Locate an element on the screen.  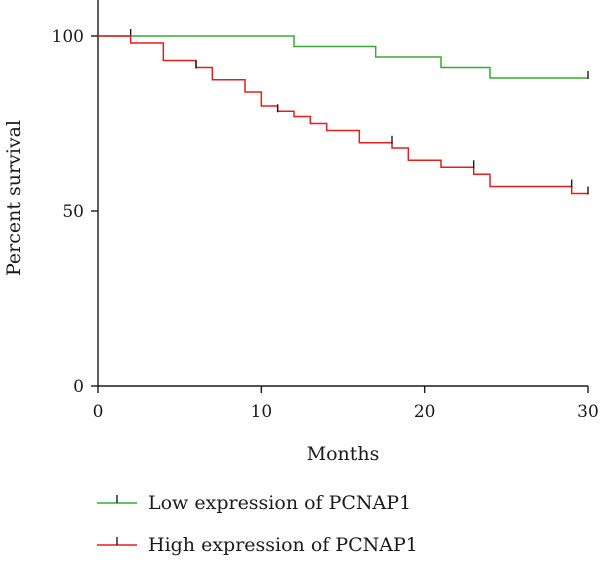
y-tick-label: 0 is located at coordinates (78, 387).